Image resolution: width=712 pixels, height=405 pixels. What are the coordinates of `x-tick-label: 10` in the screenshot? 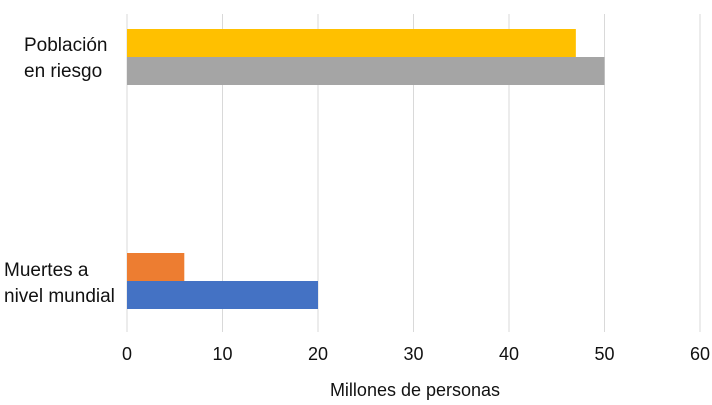 It's located at (222, 354).